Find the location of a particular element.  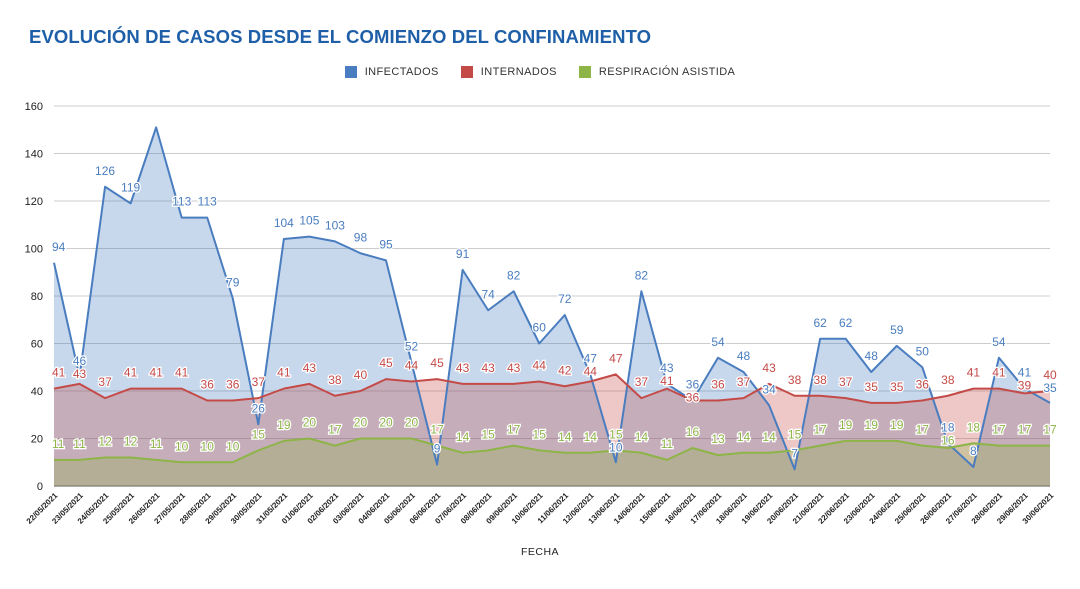

data-label: 50 is located at coordinates (923, 351).